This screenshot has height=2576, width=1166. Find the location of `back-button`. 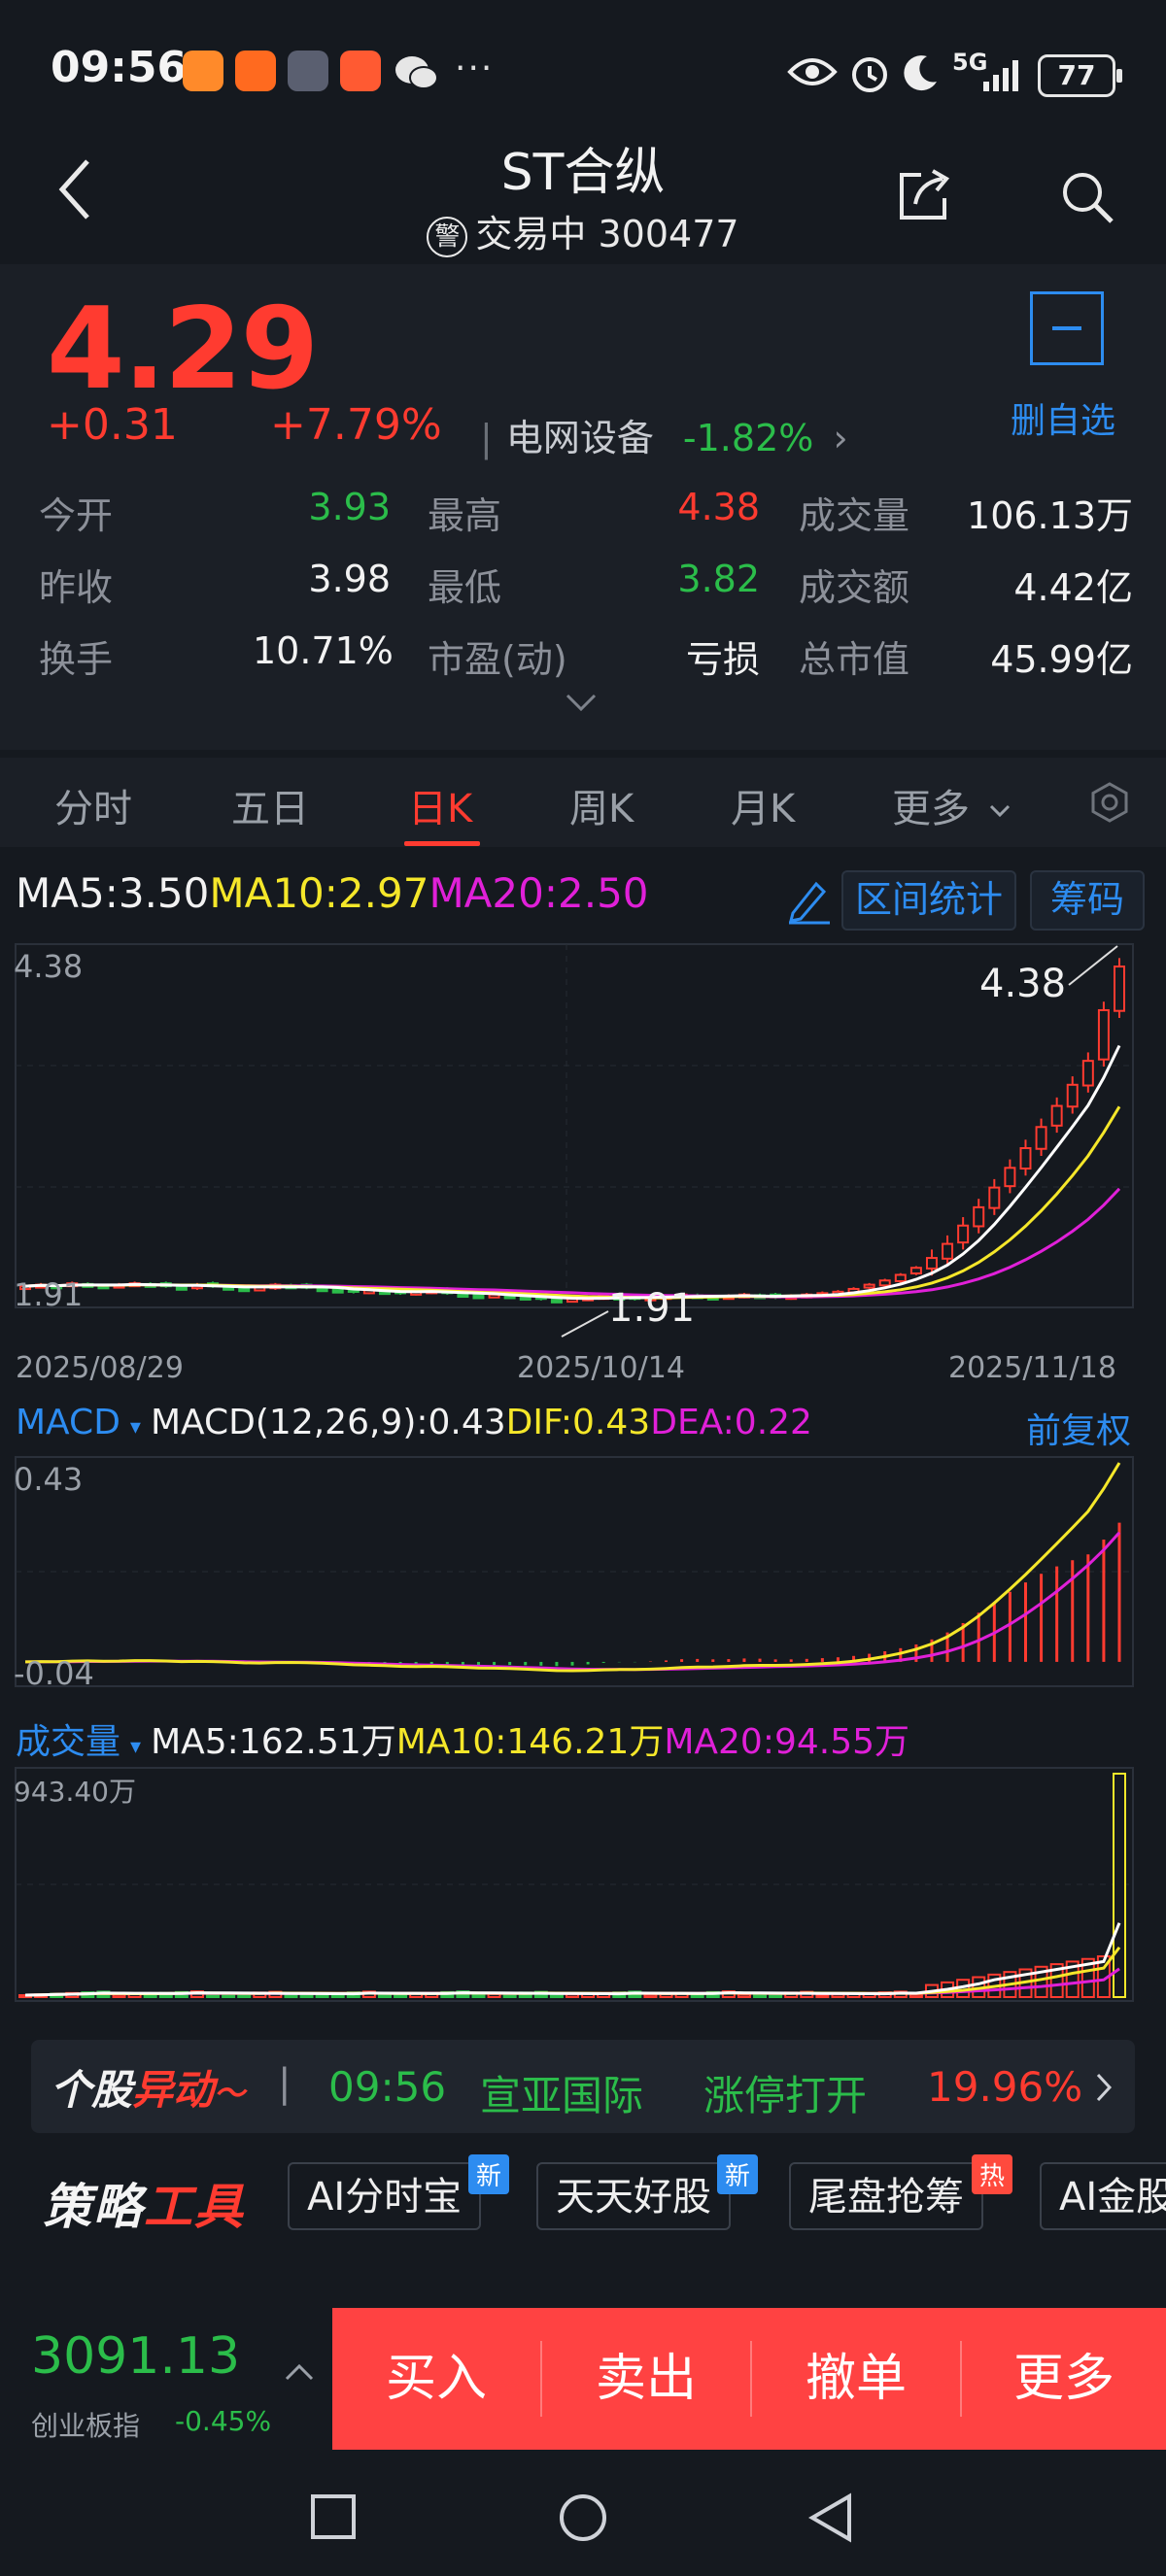

back-button is located at coordinates (73, 197).